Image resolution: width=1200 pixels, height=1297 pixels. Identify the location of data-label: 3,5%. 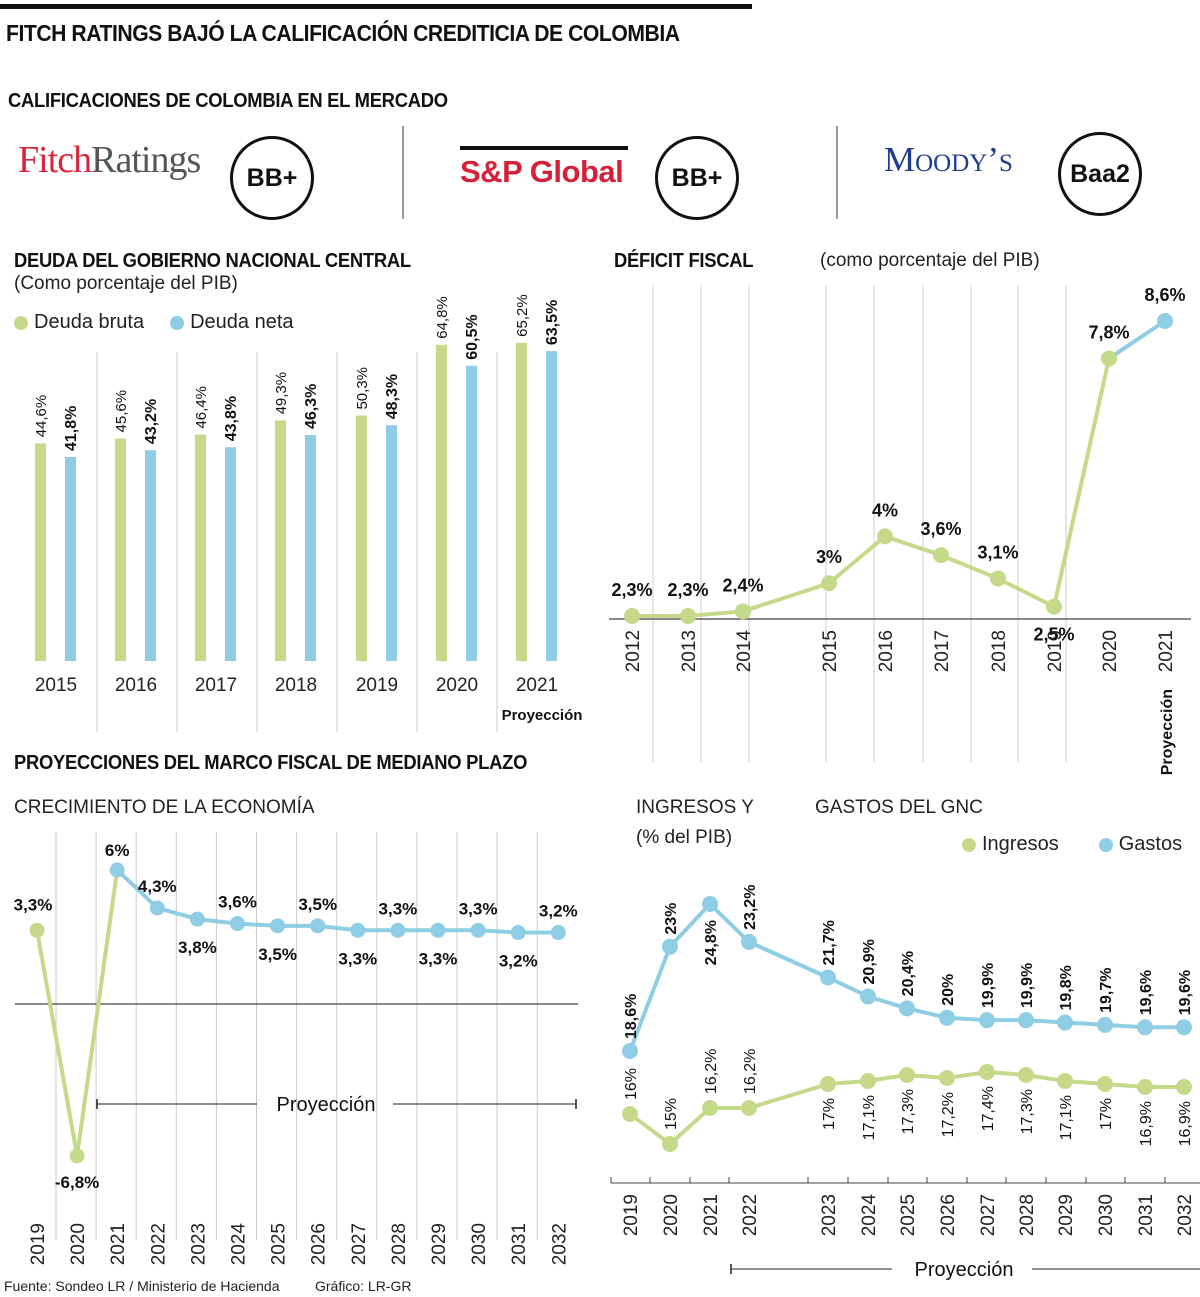
(317, 904).